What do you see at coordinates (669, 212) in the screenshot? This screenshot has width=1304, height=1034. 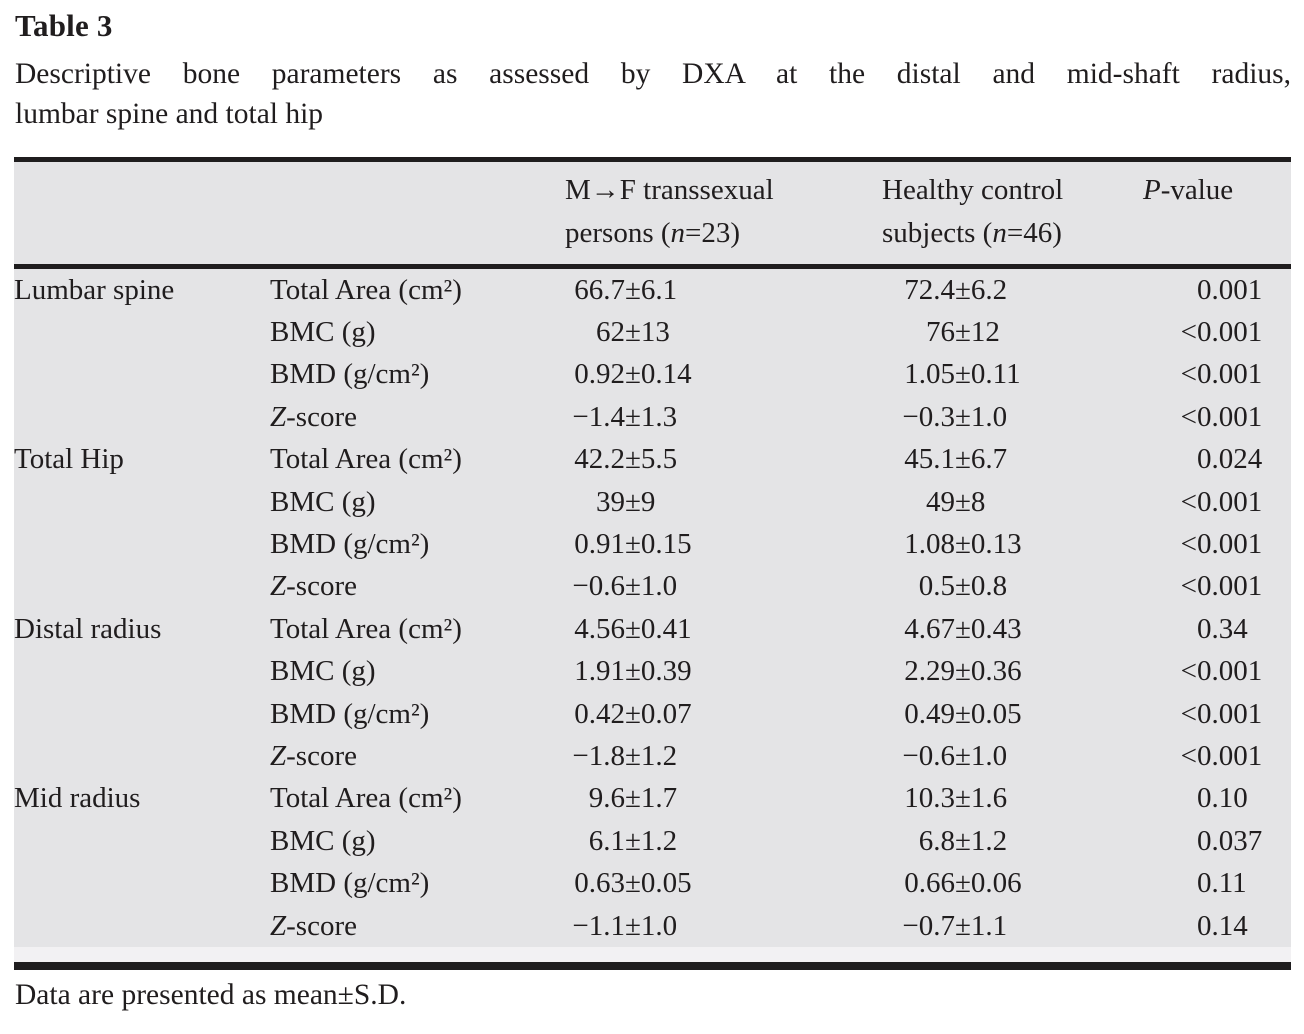 I see `header-transsexual-column: M→F transsexual persons (n=23)` at bounding box center [669, 212].